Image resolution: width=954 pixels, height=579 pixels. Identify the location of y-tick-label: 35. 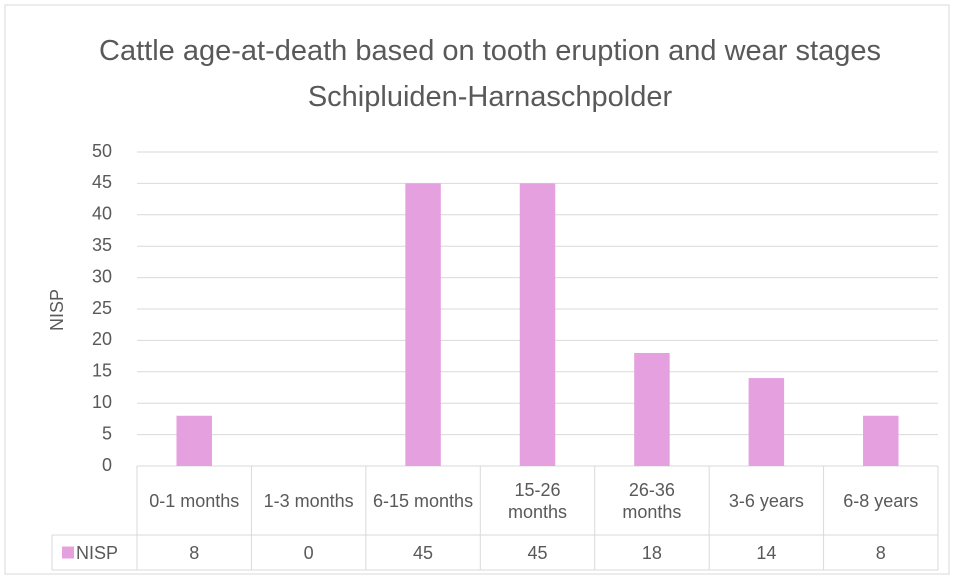
(102, 245).